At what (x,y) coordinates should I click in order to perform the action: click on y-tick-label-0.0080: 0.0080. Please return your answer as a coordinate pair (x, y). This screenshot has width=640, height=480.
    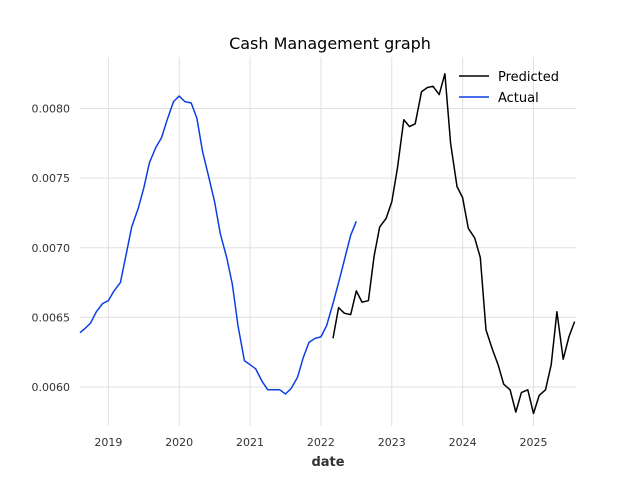
    Looking at the image, I should click on (51, 109).